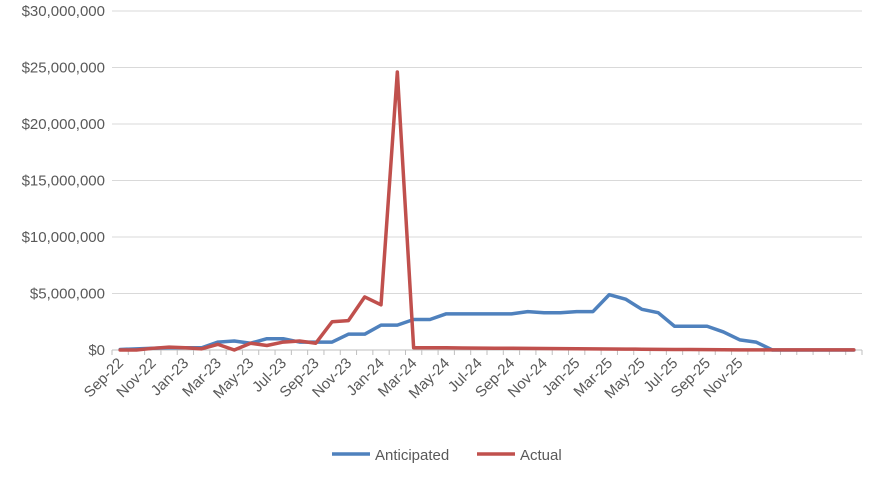 The height and width of the screenshot is (493, 885). What do you see at coordinates (63, 237) in the screenshot?
I see `y-tick-label: $10,000,000` at bounding box center [63, 237].